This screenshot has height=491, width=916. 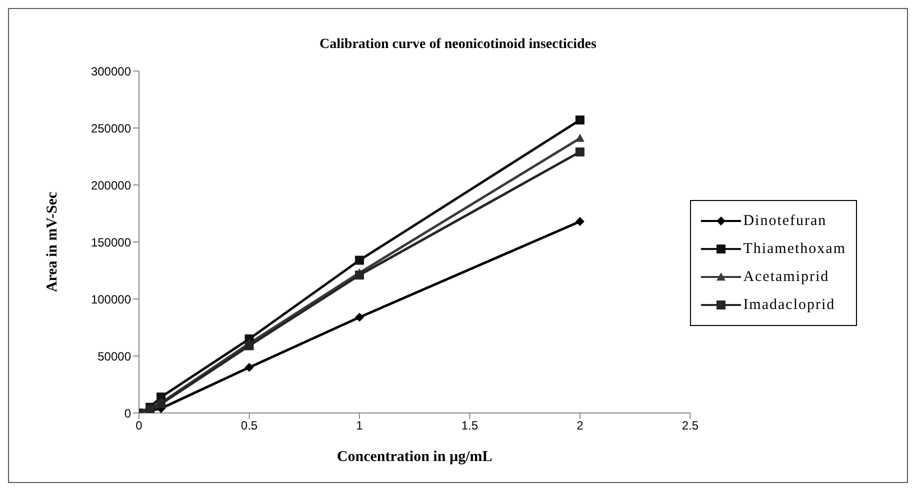 I want to click on legend-label: Dinotefuran, so click(x=785, y=221).